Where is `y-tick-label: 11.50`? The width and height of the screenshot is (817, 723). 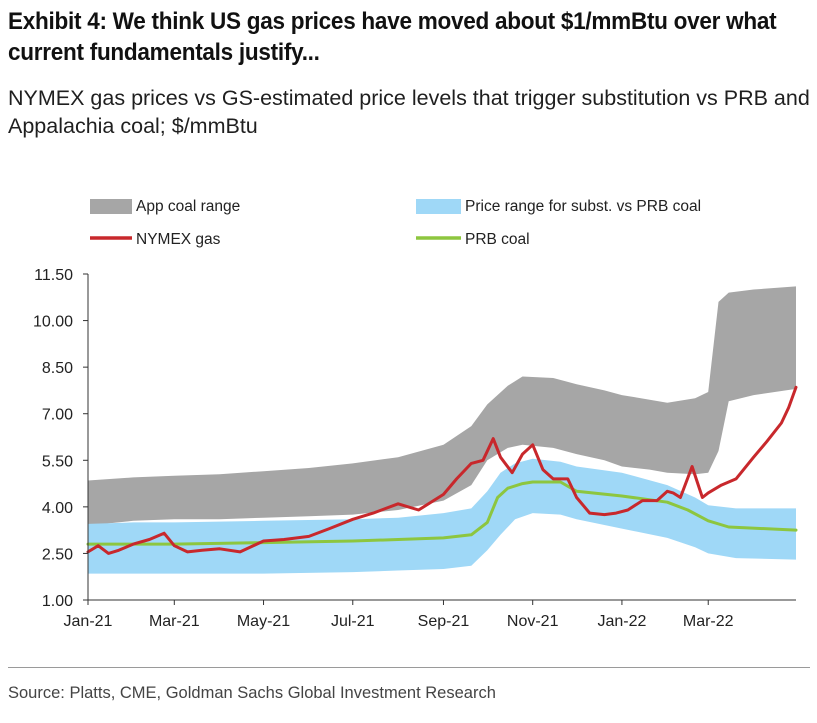
y-tick-label: 11.50 is located at coordinates (53, 275).